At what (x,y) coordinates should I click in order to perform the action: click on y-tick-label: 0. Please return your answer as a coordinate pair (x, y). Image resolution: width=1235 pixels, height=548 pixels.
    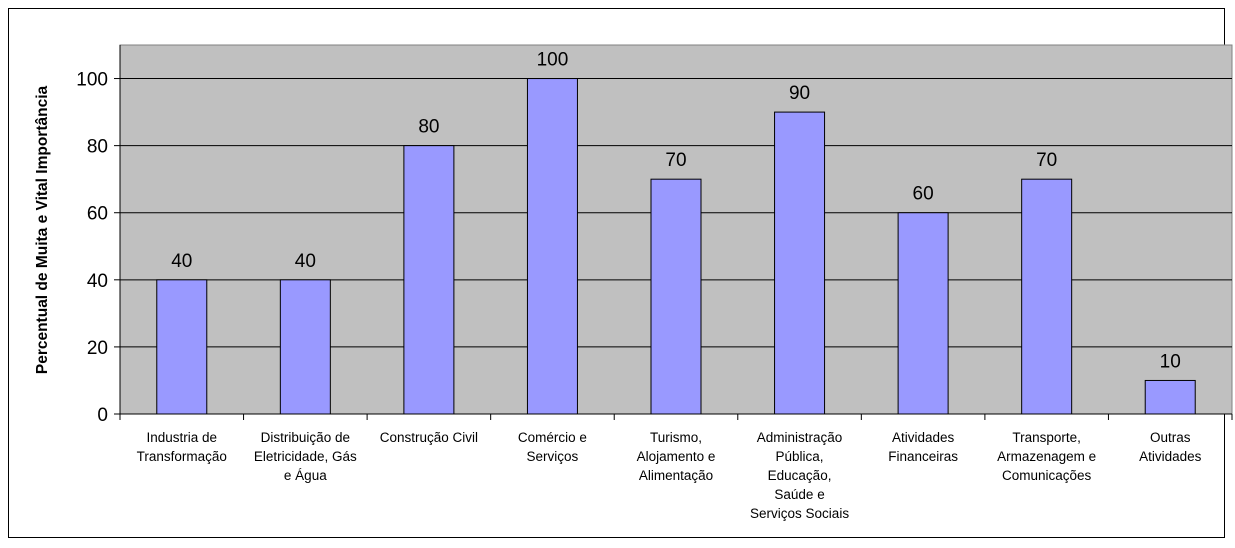
    Looking at the image, I should click on (102, 415).